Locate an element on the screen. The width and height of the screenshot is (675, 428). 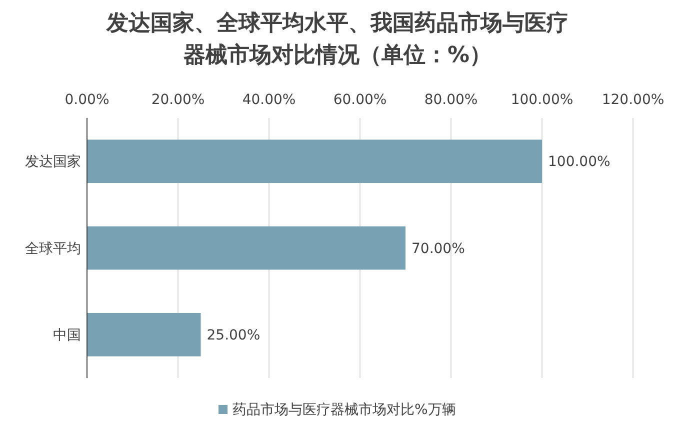
x-tick-label: 100.00% is located at coordinates (542, 100).